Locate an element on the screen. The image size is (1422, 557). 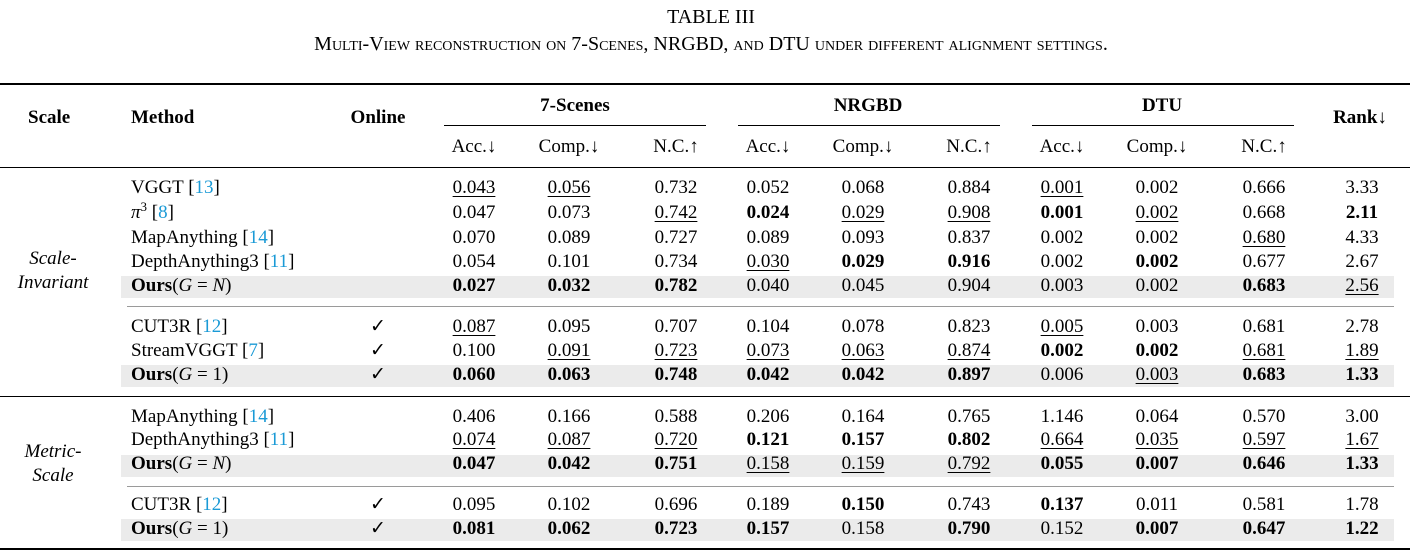
metric-cell: 0.056 is located at coordinates (569, 187).